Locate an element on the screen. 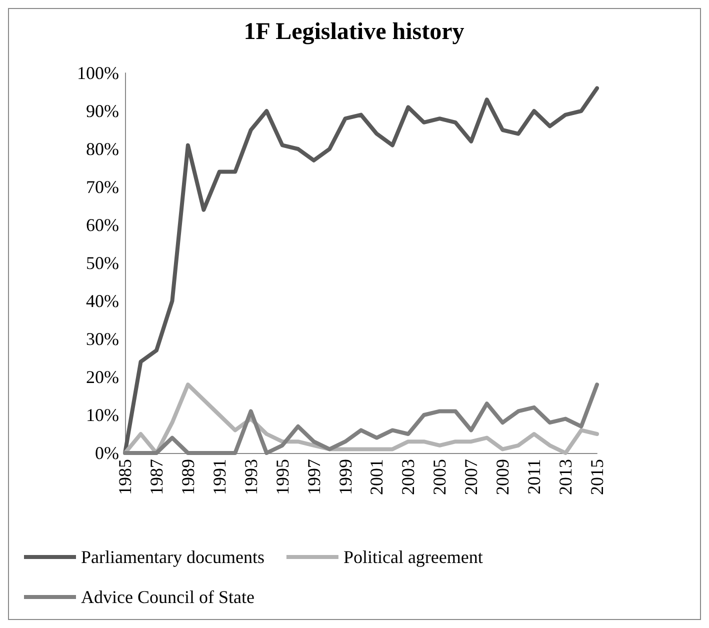  x-tick-label: 2011 is located at coordinates (534, 476).